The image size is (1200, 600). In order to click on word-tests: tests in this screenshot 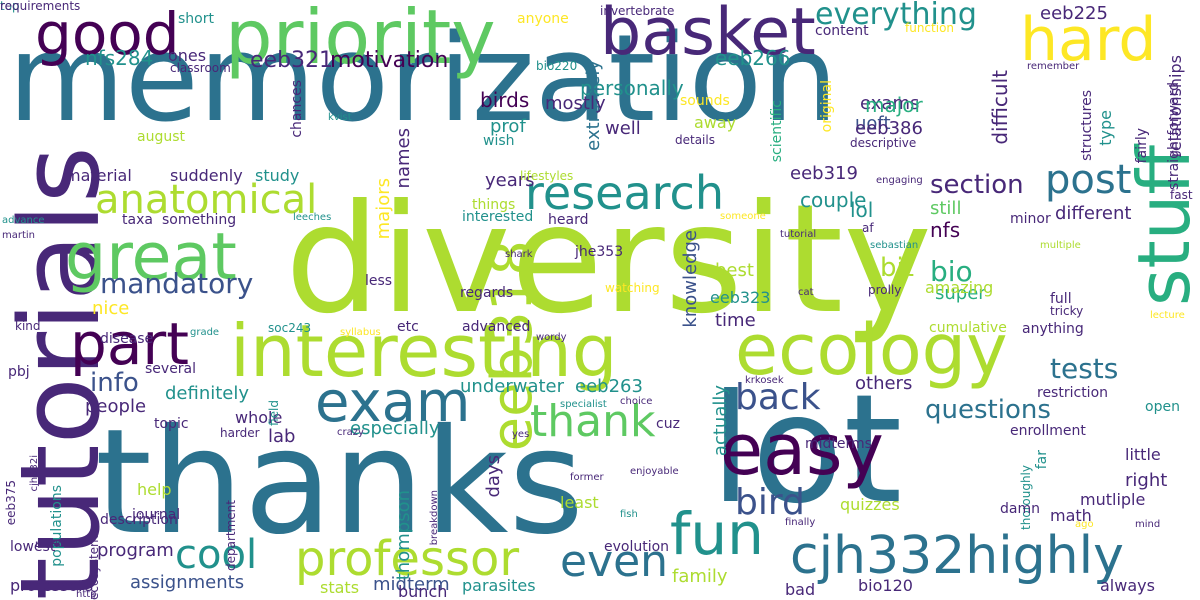, I will do `click(1084, 368)`.